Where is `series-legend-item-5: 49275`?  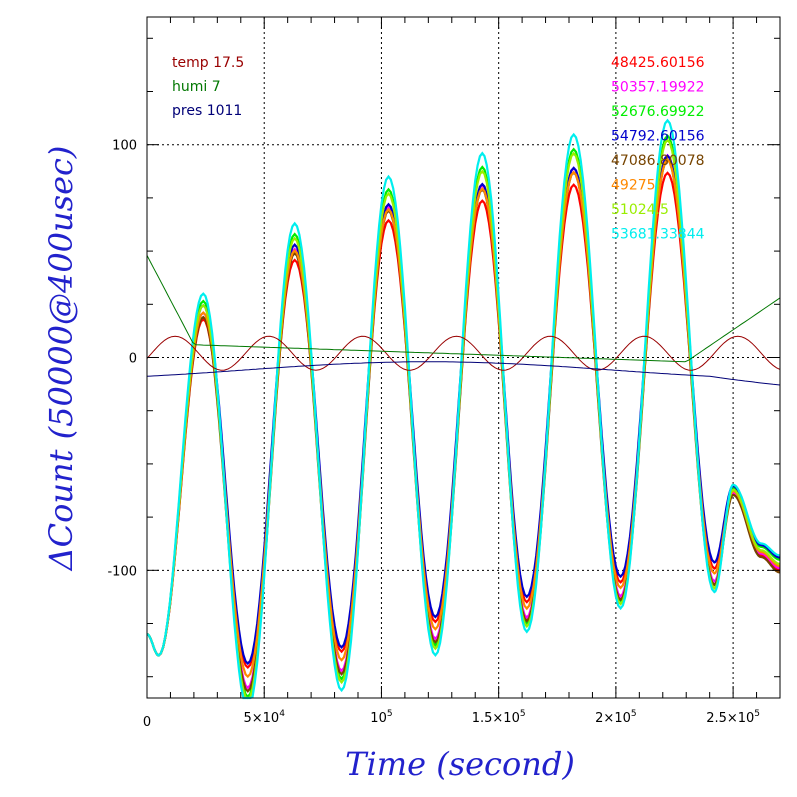
series-legend-item-5: 49275 is located at coordinates (633, 186).